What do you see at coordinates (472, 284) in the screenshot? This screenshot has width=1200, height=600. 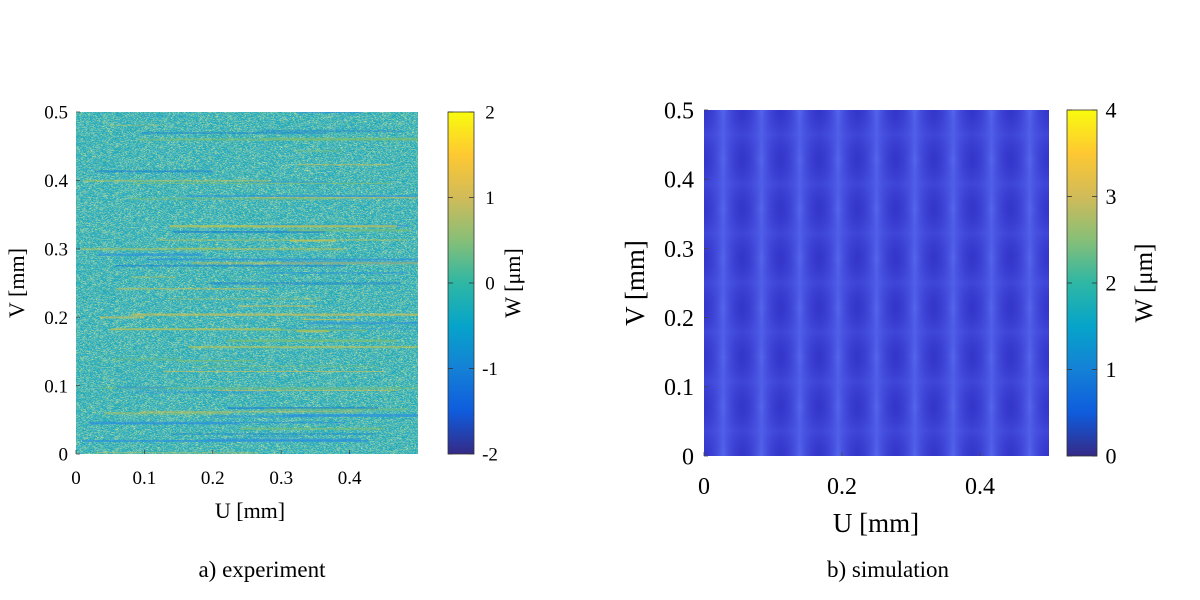 I see `experiment-colorbar: -2 -1 0 1 2` at bounding box center [472, 284].